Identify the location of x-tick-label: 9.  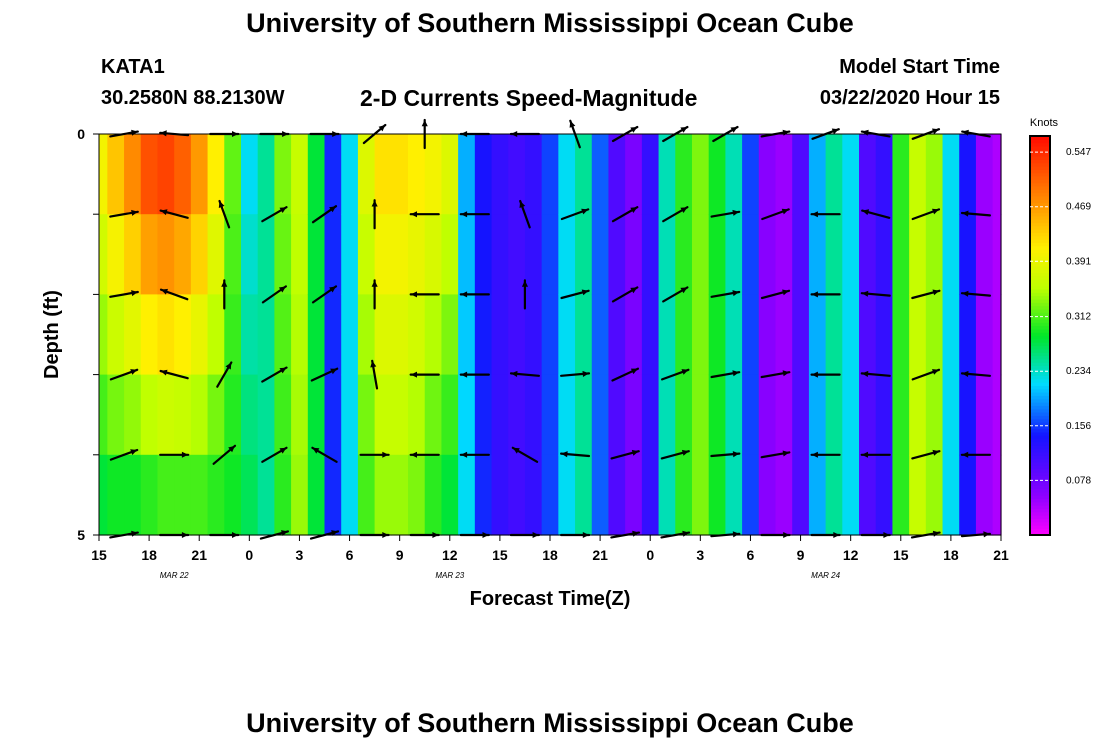
(400, 555).